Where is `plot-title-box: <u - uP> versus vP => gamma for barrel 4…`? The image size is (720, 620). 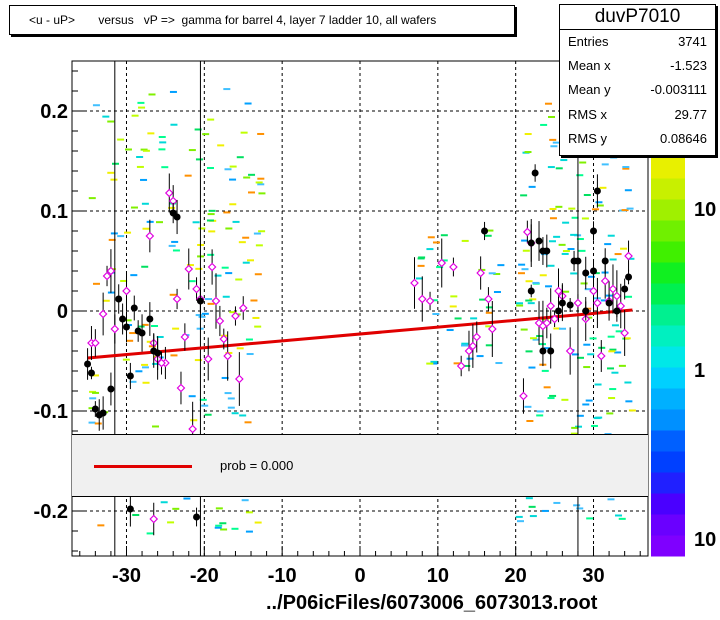 plot-title-box: <u - uP> versus vP => gamma for barrel 4… is located at coordinates (262, 20).